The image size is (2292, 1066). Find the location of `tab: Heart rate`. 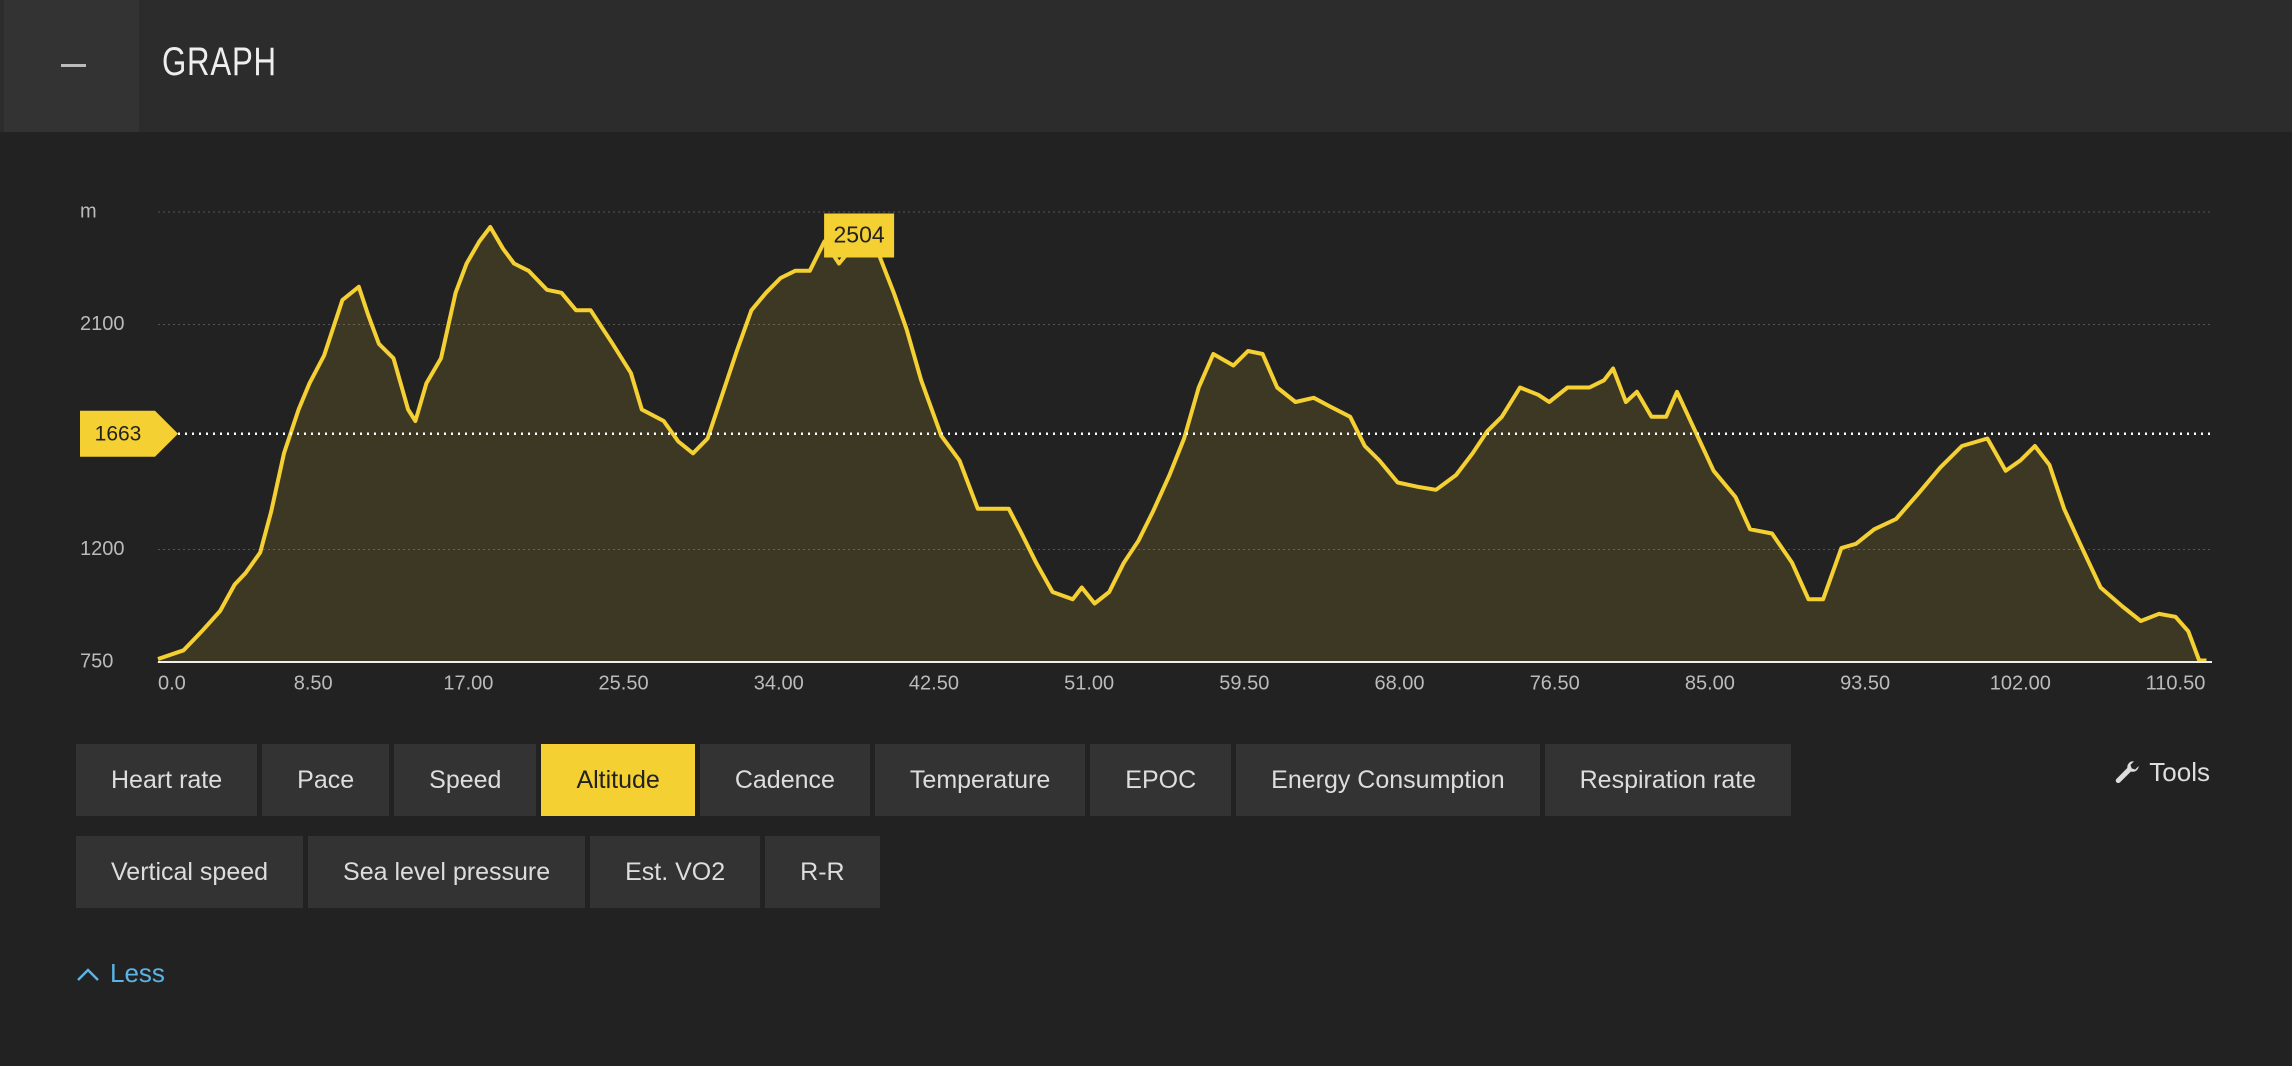

tab: Heart rate is located at coordinates (167, 780).